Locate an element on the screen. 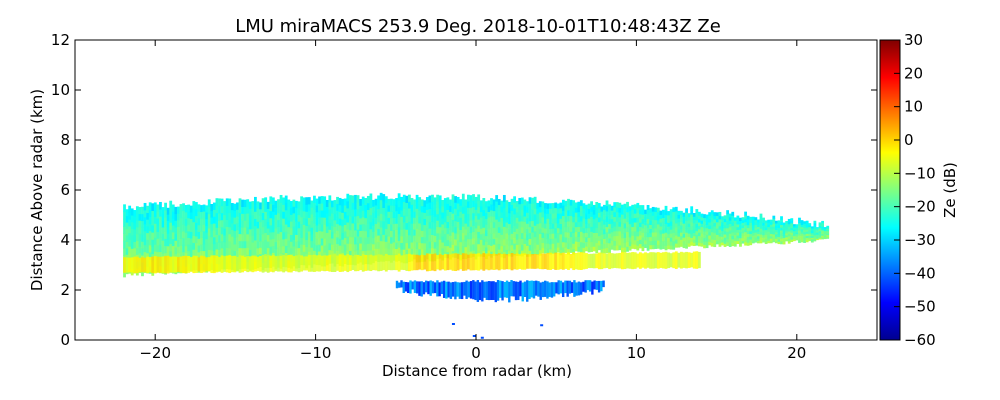  colorbar-tick-label: −10 is located at coordinates (920, 173).